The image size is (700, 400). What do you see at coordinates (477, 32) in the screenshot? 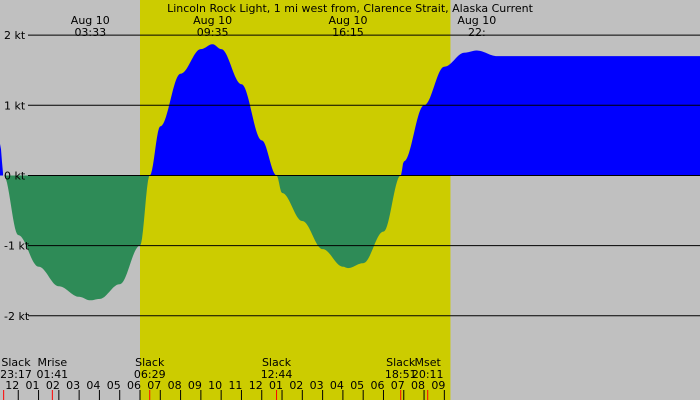
I see `event-time-label: 22:` at bounding box center [477, 32].